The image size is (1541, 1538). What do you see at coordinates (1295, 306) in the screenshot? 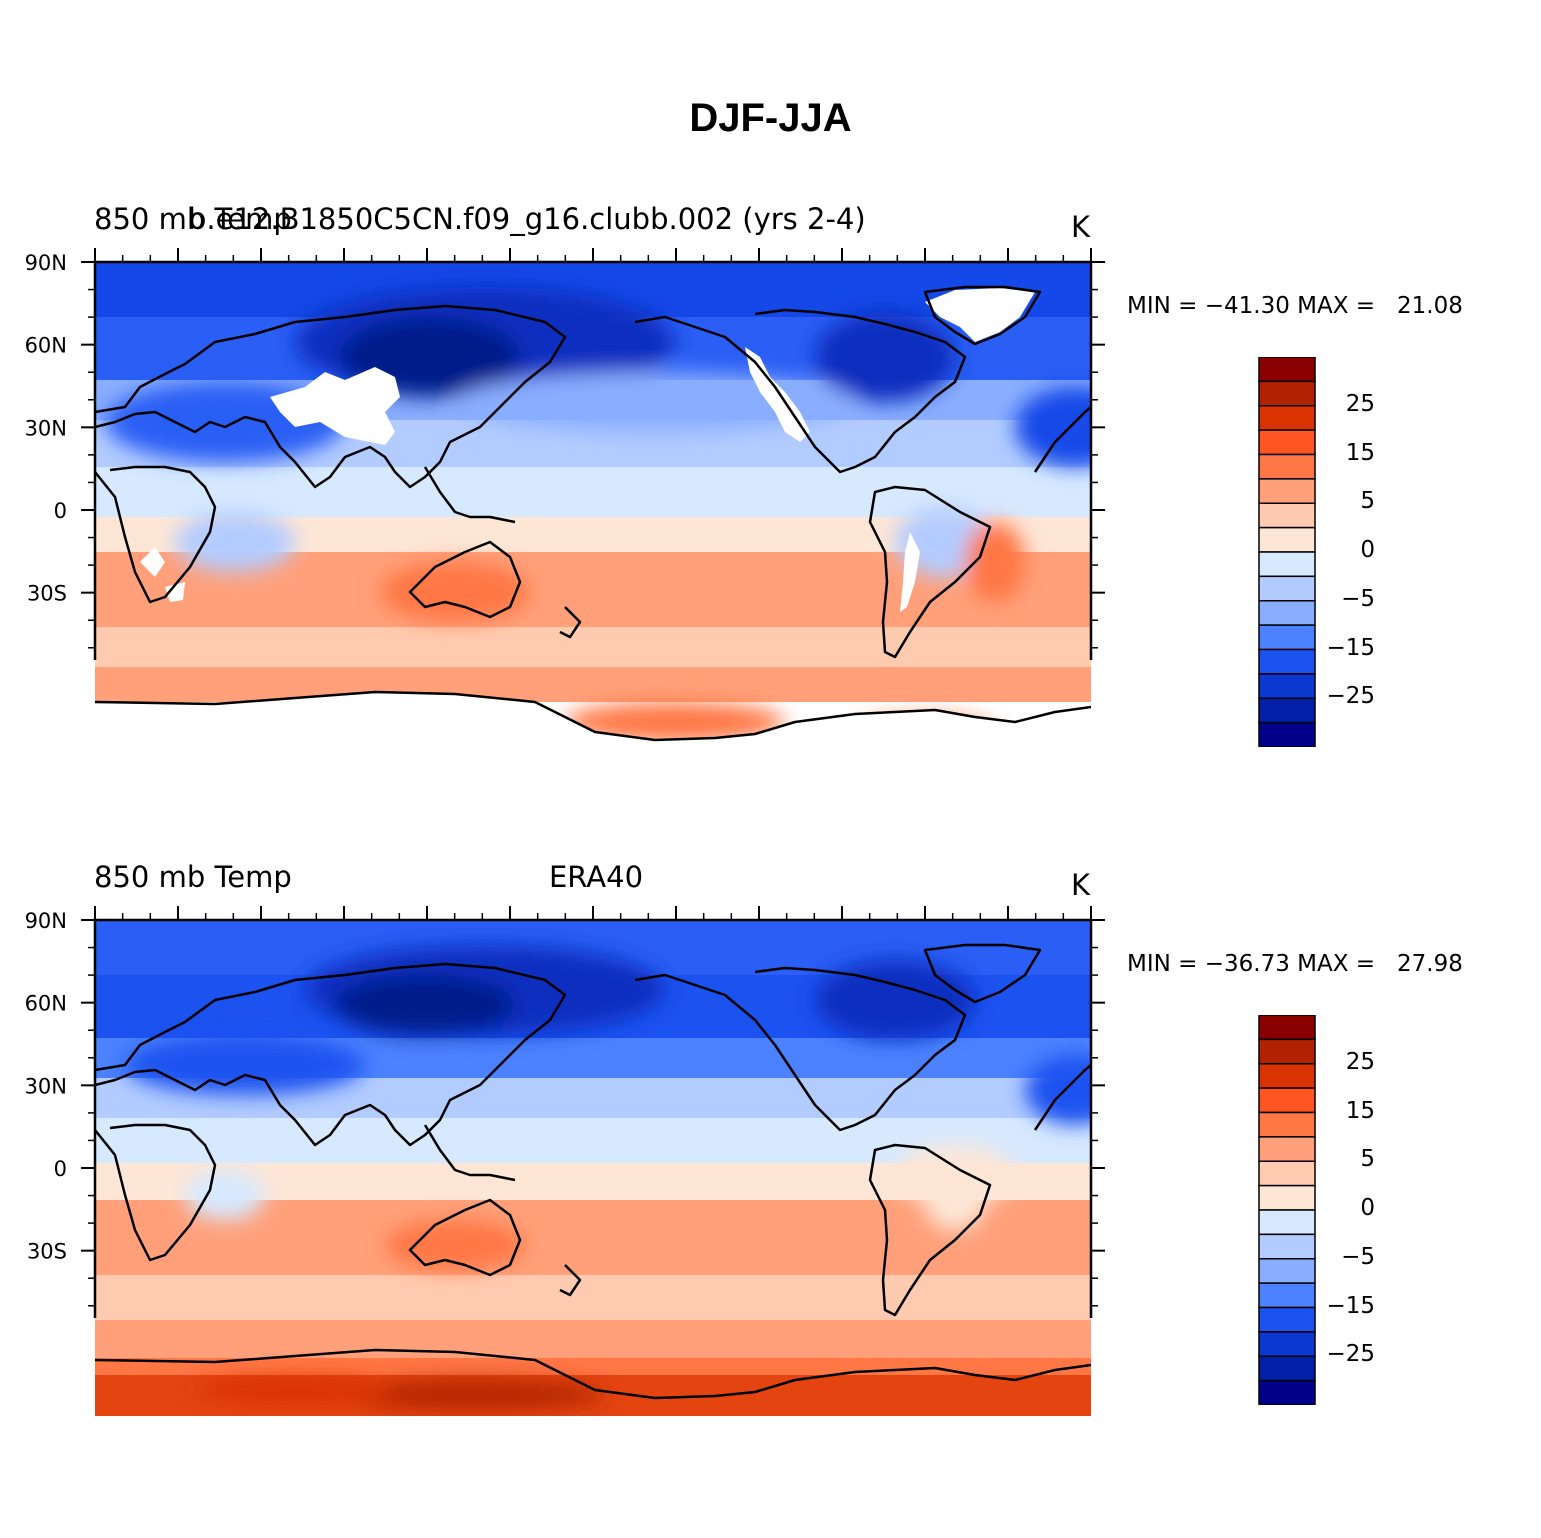
I see `min-max-stats: MIN = −41.30 MAX = 21.08` at bounding box center [1295, 306].